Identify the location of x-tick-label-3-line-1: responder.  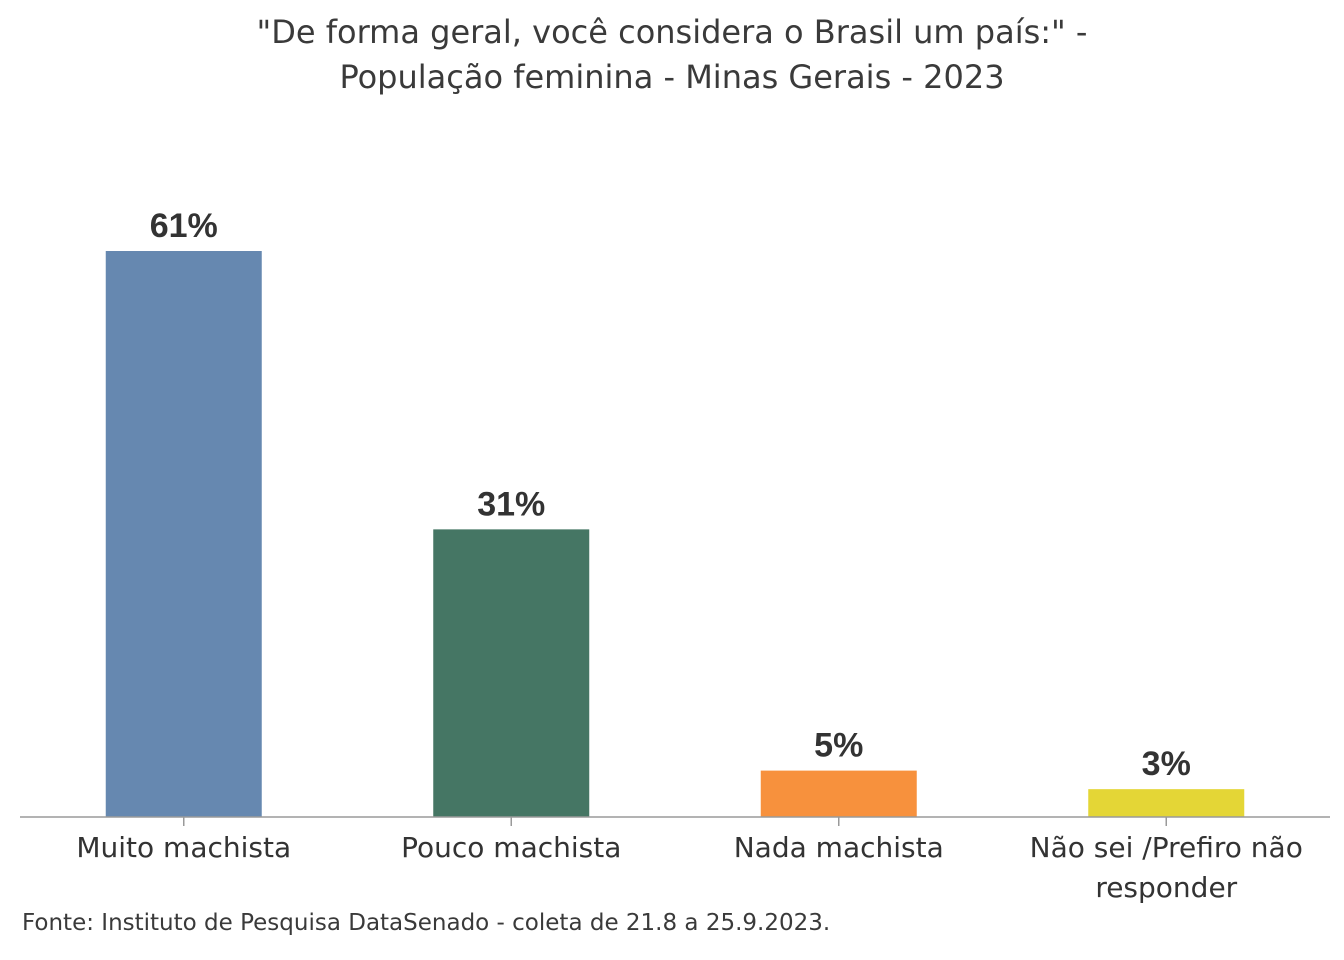
(1166, 887).